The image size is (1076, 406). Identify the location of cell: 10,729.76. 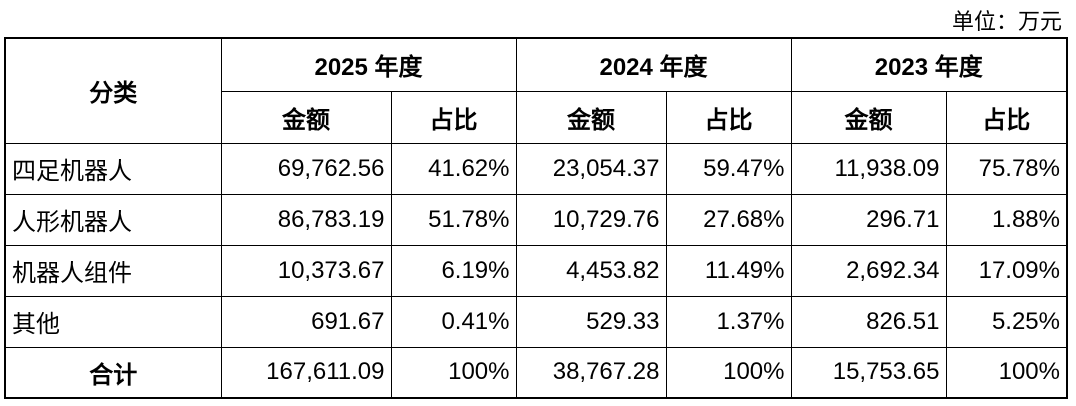
(591, 219).